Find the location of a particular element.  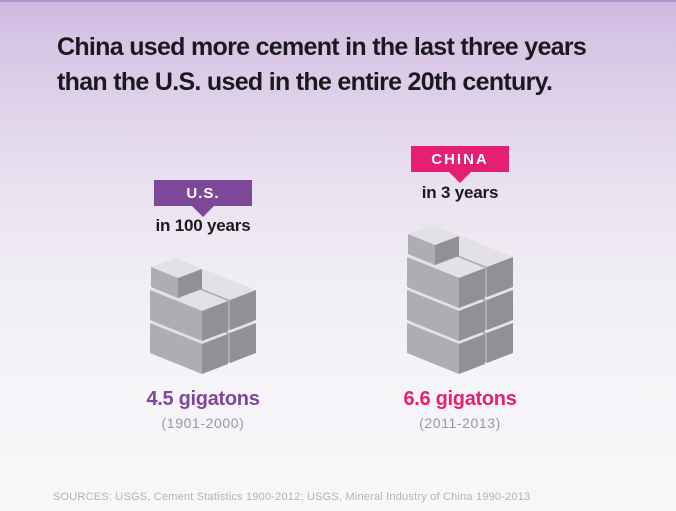

china-banner-pointer-icon is located at coordinates (460, 177).